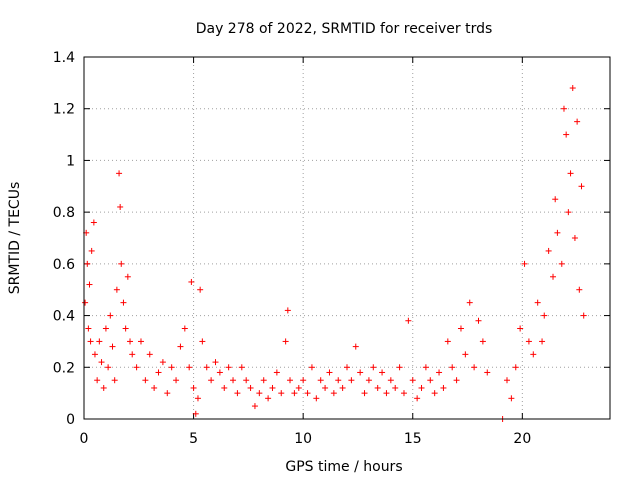  I want to click on y-tick-label: 0.2, so click(64, 368).